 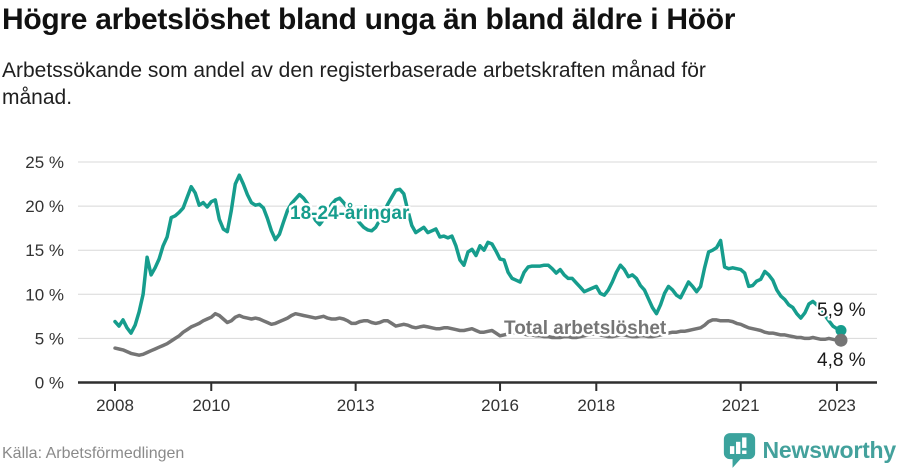 What do you see at coordinates (731, 450) in the screenshot?
I see `bar-small` at bounding box center [731, 450].